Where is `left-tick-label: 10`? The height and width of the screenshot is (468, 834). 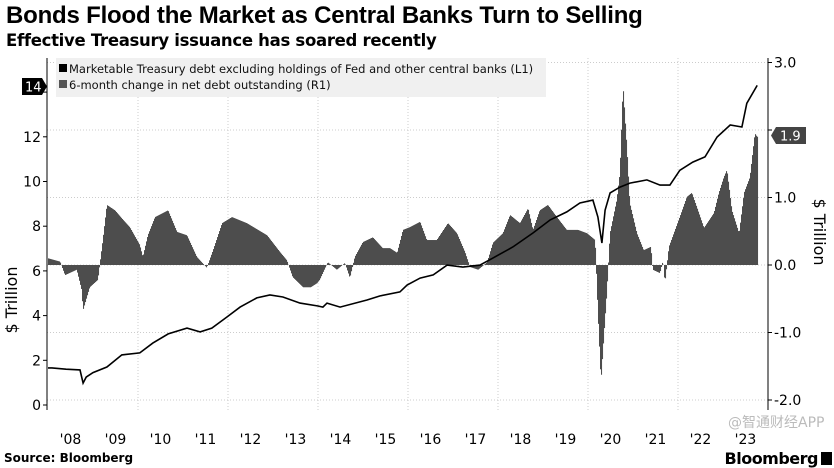 left-tick-label: 10 is located at coordinates (32, 183).